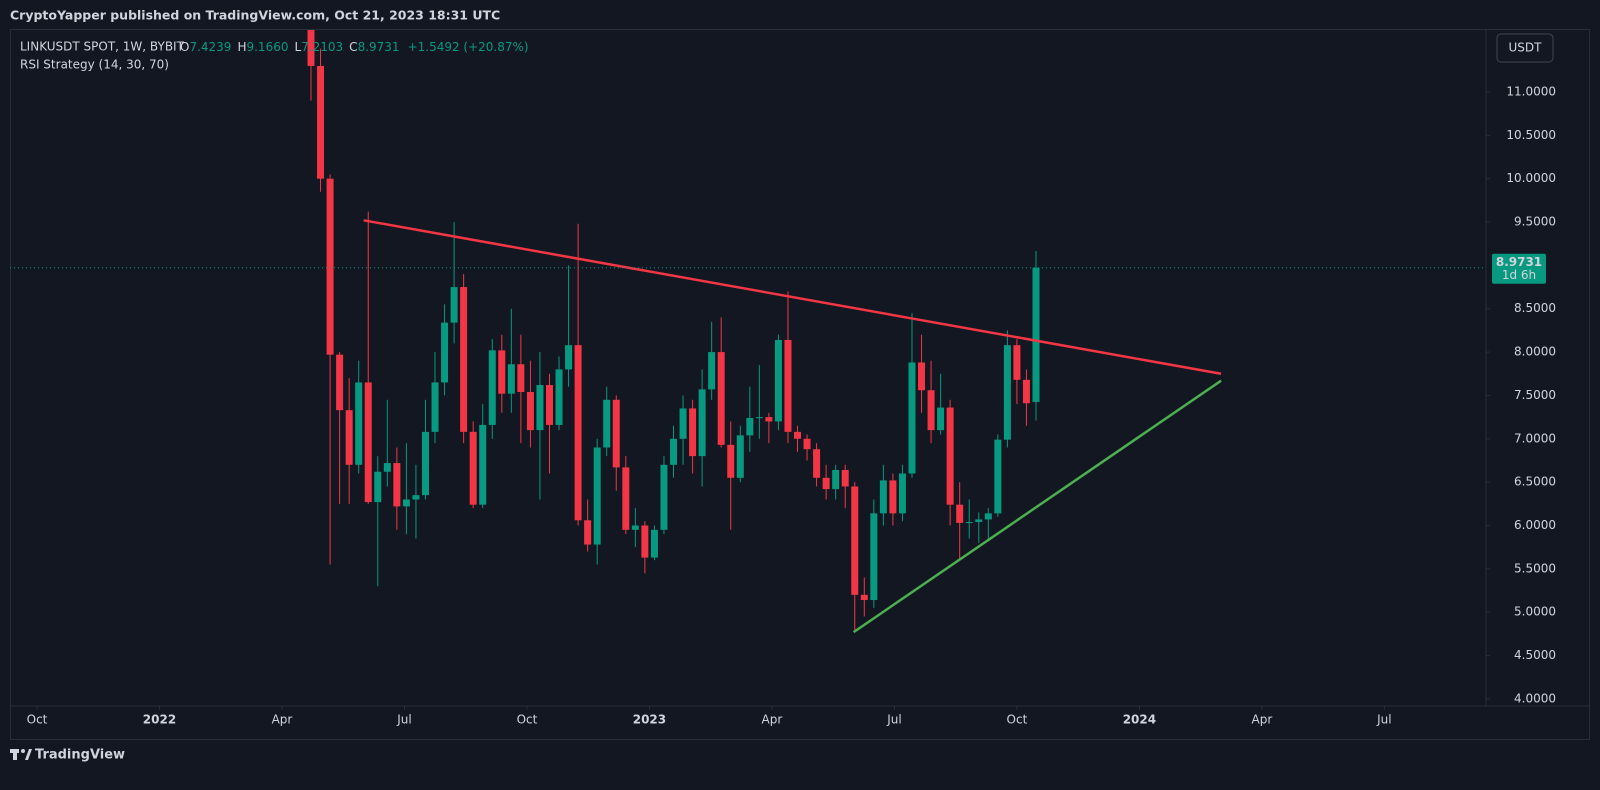 This screenshot has width=1600, height=790. I want to click on ohlc-key: C, so click(353, 47).